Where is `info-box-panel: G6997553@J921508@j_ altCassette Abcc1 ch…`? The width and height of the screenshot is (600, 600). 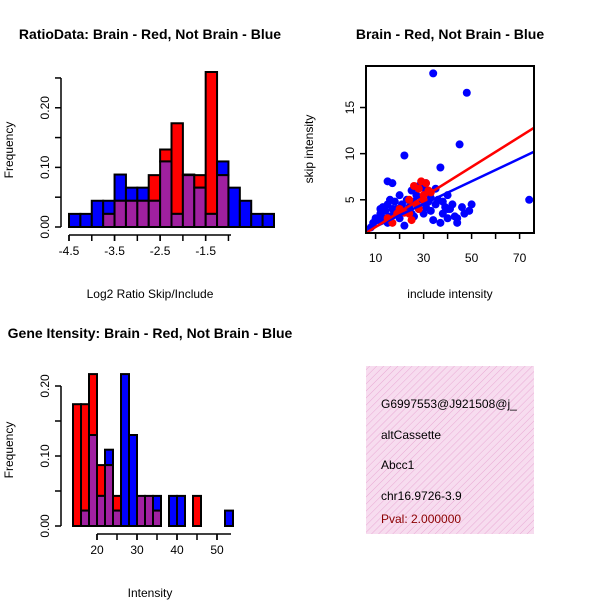 info-box-panel: G6997553@J921508@j_ altCassette Abcc1 ch… is located at coordinates (450, 450).